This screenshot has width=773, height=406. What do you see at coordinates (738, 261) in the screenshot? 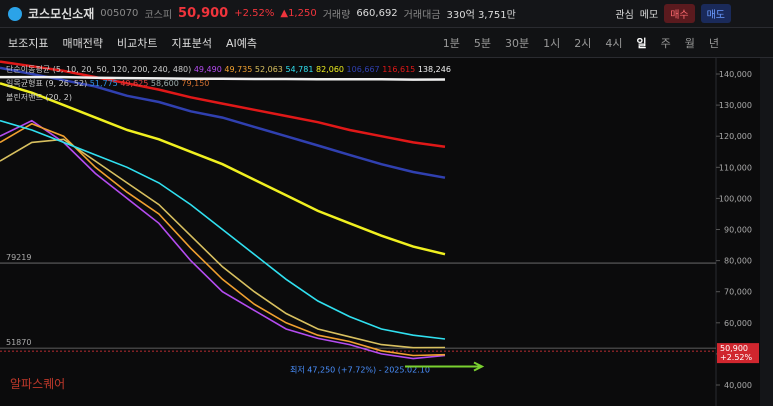
I see `y-tick-label: 80,000` at bounding box center [738, 261].